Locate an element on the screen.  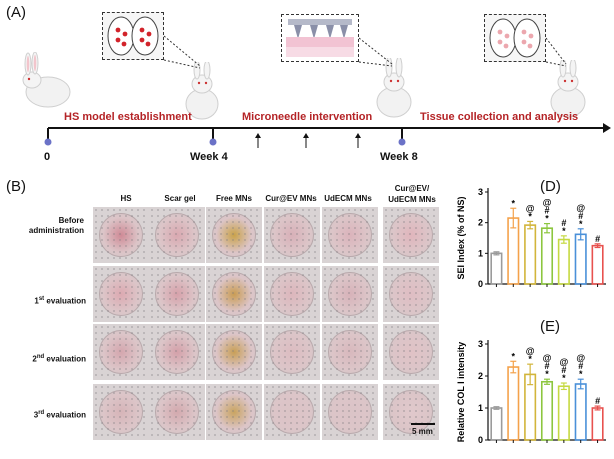
timeline-tick: Week 8 is located at coordinates (399, 157).